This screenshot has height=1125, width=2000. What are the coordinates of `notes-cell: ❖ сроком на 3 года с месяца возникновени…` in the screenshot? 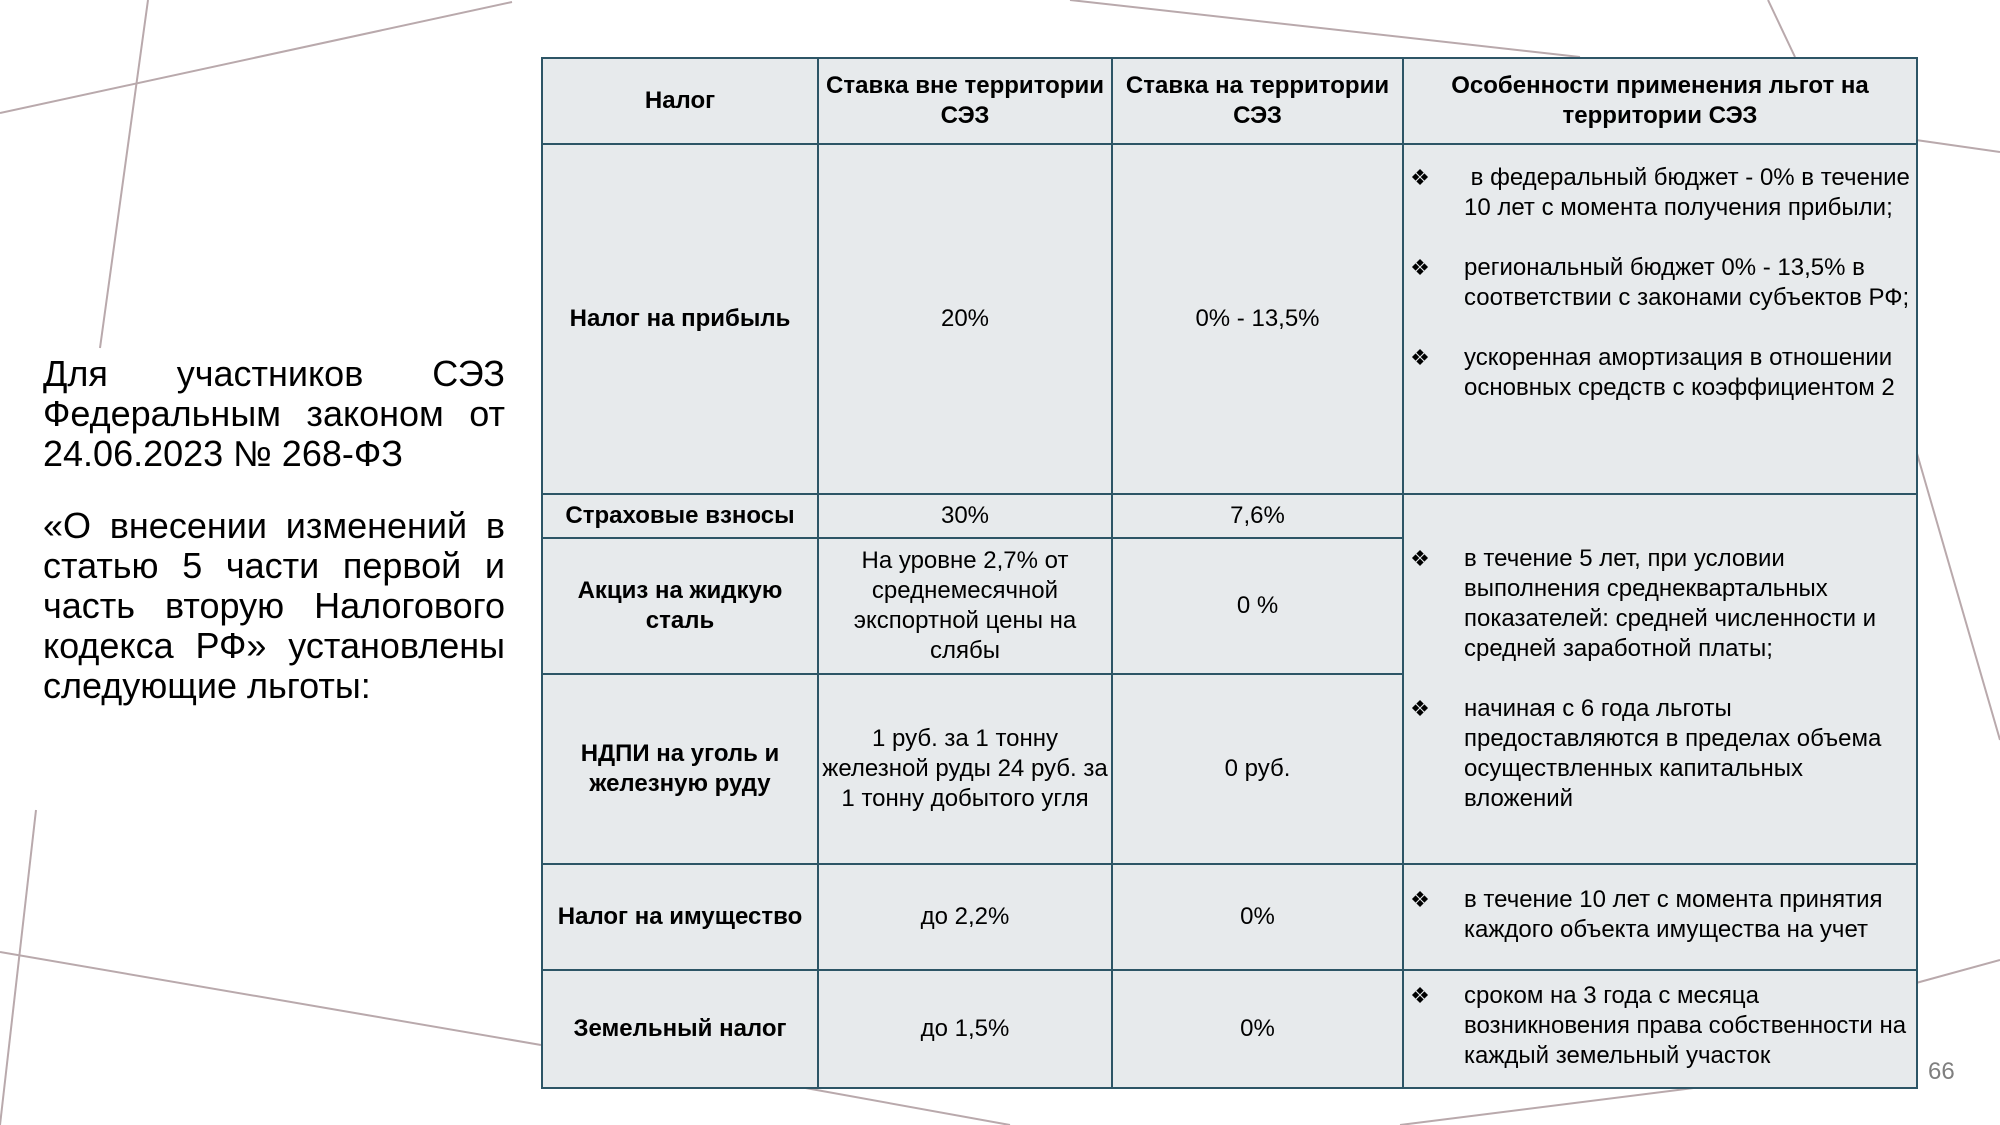 It's located at (1660, 1029).